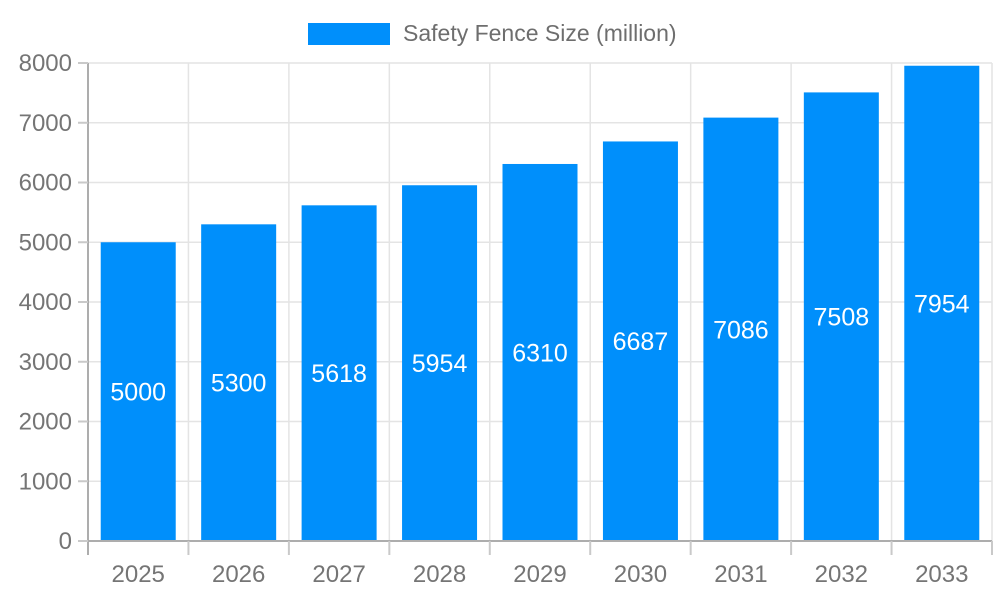 This screenshot has height=600, width=1000. Describe the element at coordinates (45, 481) in the screenshot. I see `y-axis-label-1000: 1000` at that location.